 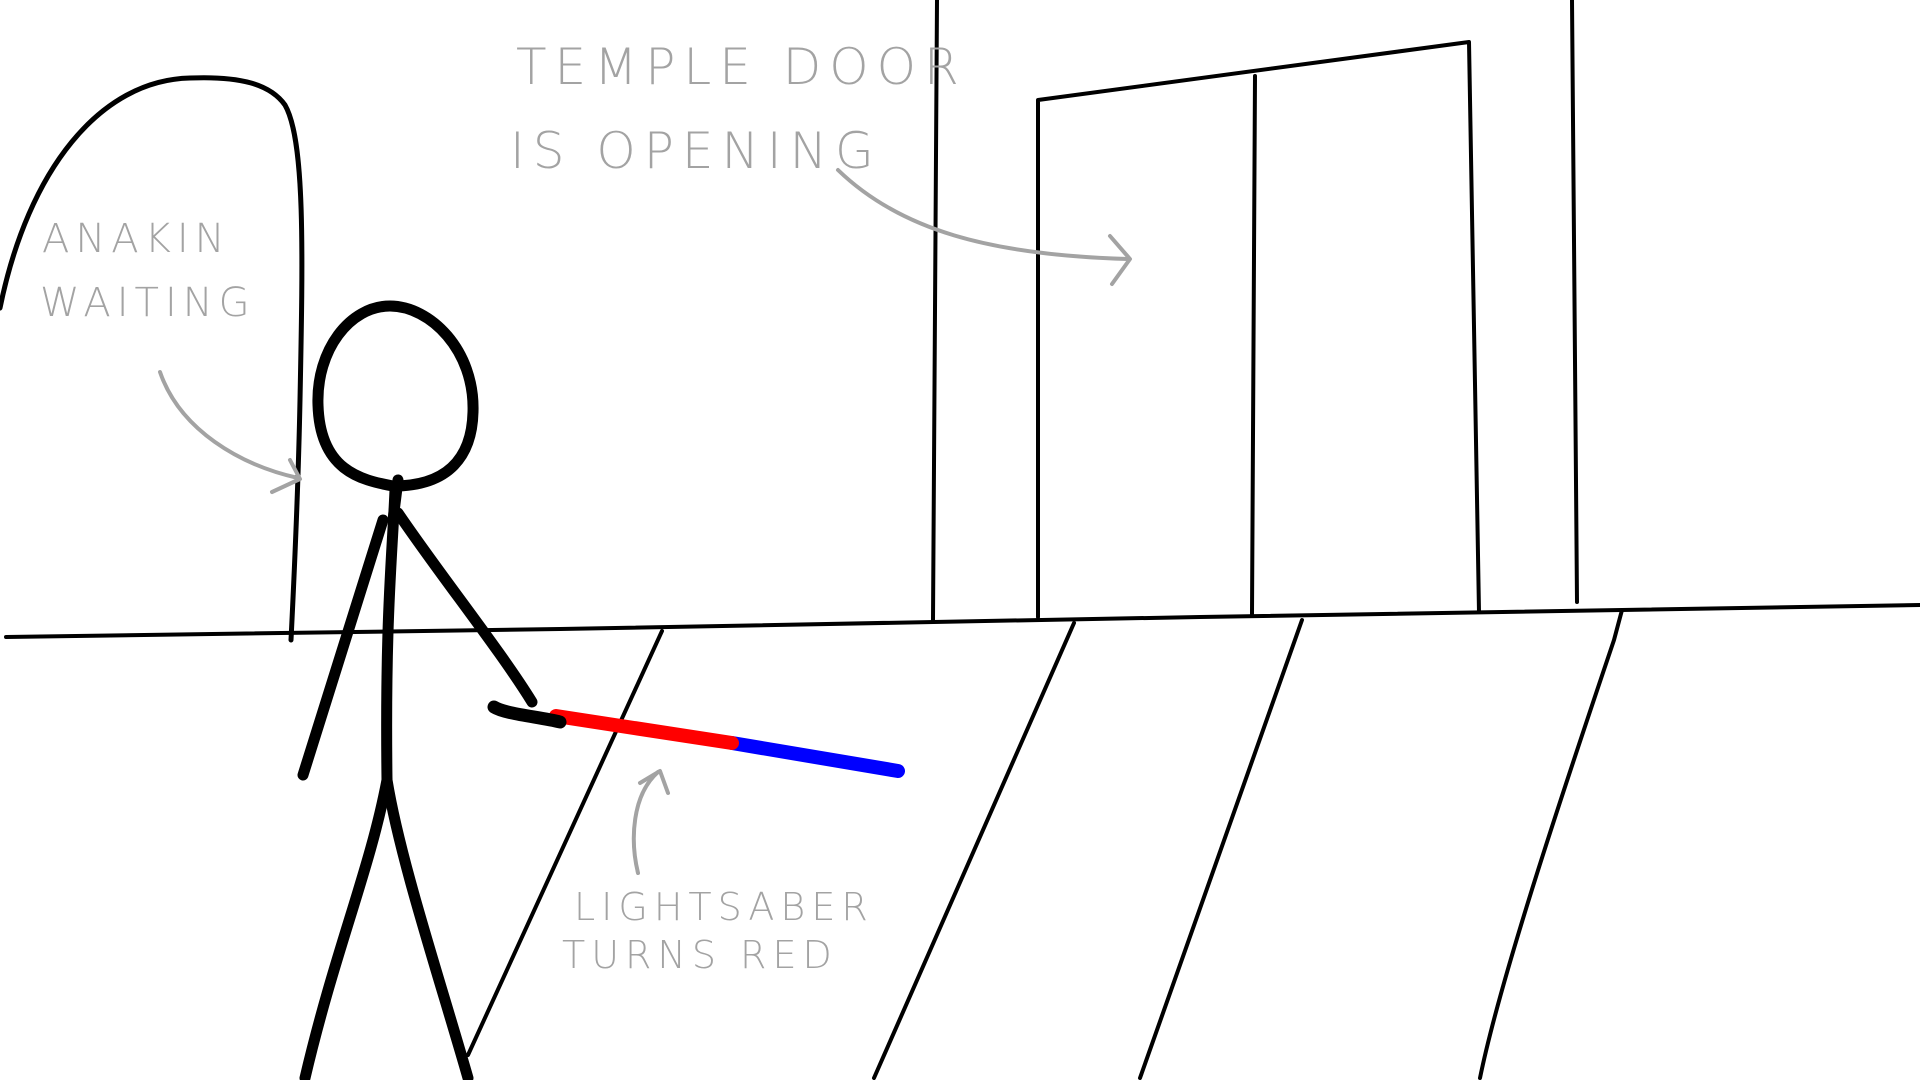 What do you see at coordinates (346, 927) in the screenshot?
I see `stick-figure-leg-left` at bounding box center [346, 927].